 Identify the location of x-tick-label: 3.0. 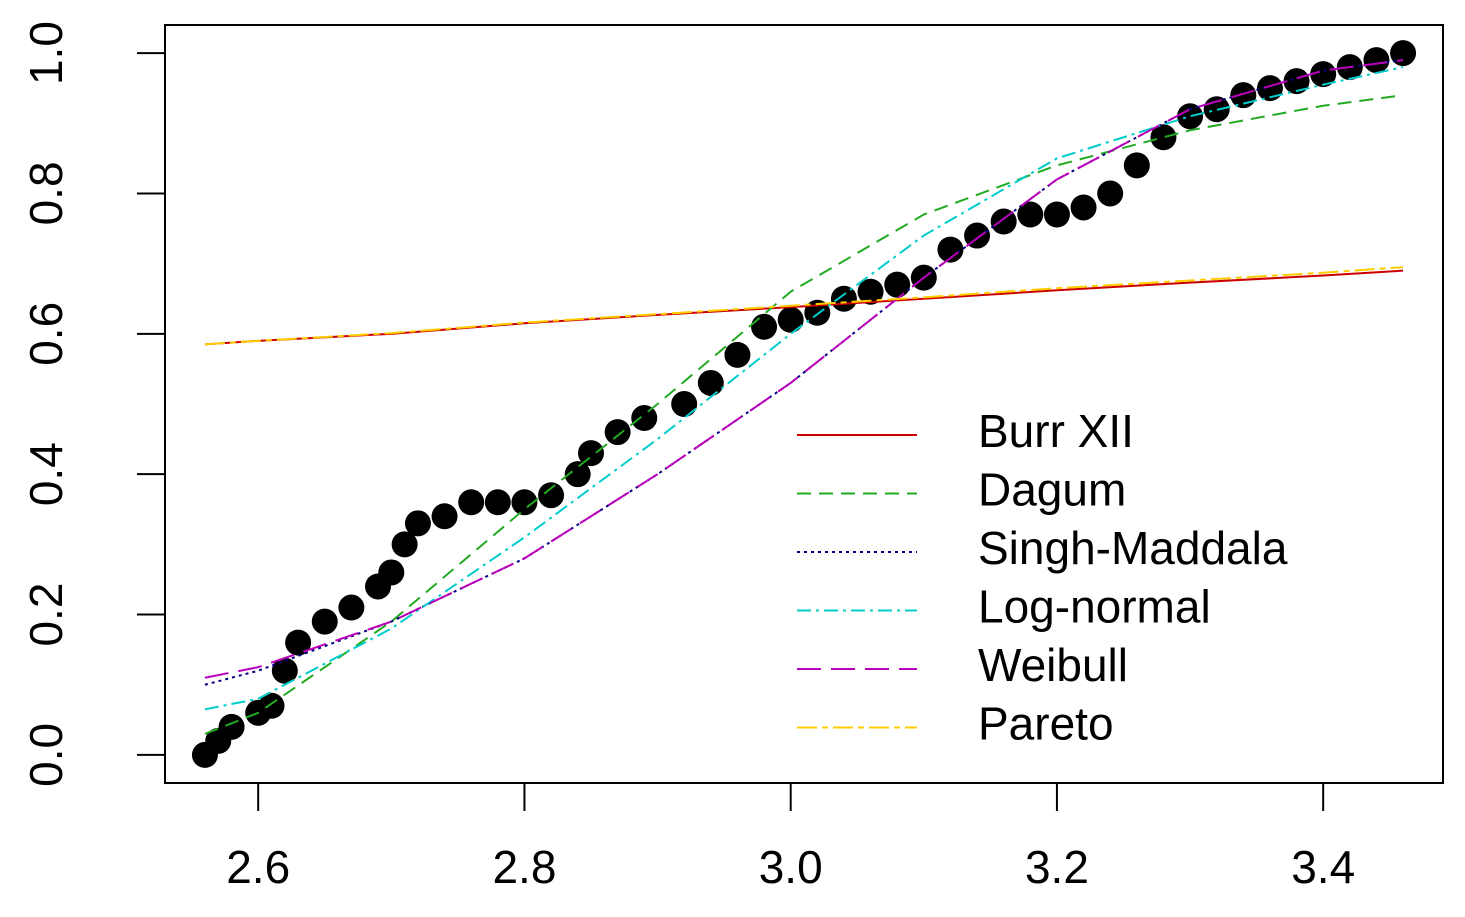
(791, 867).